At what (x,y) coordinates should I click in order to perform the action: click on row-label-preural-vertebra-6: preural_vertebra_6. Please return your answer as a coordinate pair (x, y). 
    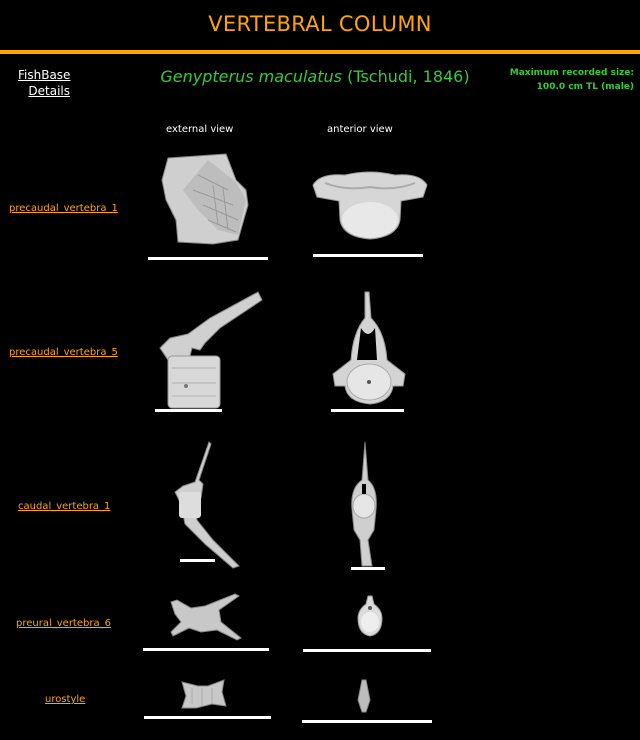
    Looking at the image, I should click on (63, 623).